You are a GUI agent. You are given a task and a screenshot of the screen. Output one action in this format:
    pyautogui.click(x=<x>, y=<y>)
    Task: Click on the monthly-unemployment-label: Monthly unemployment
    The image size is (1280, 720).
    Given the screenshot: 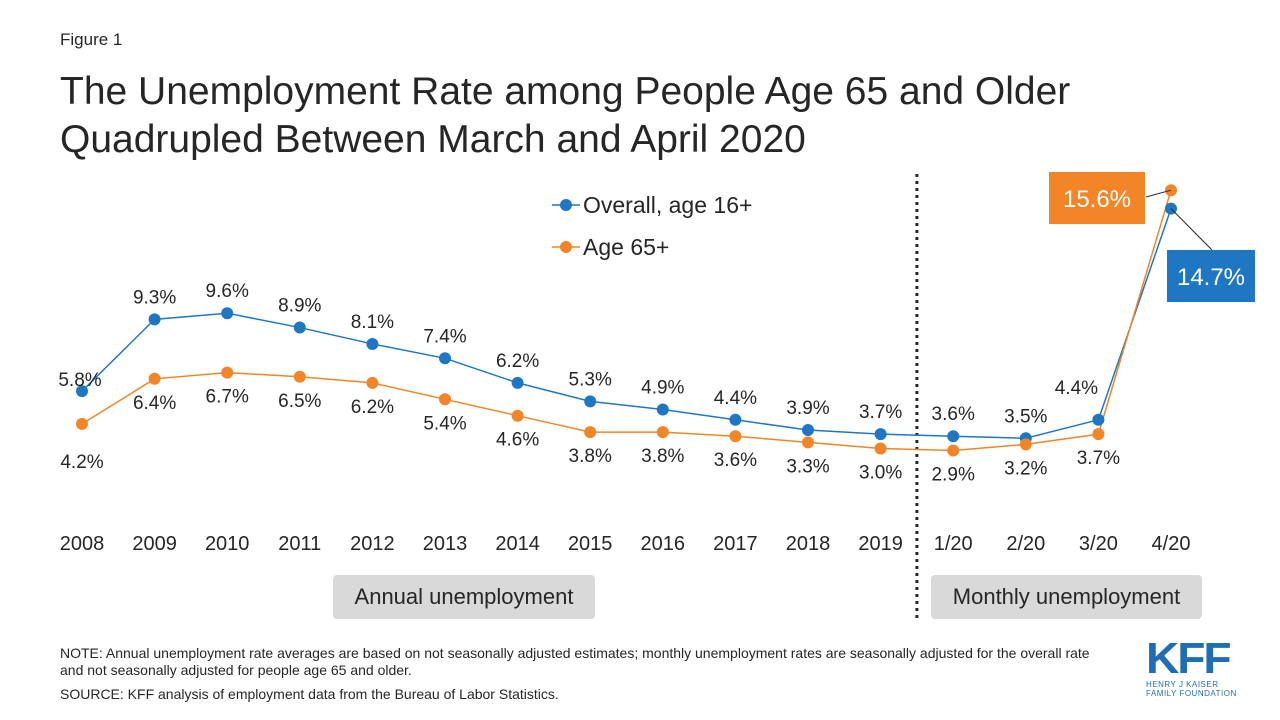 What is the action you would take?
    pyautogui.click(x=1066, y=597)
    